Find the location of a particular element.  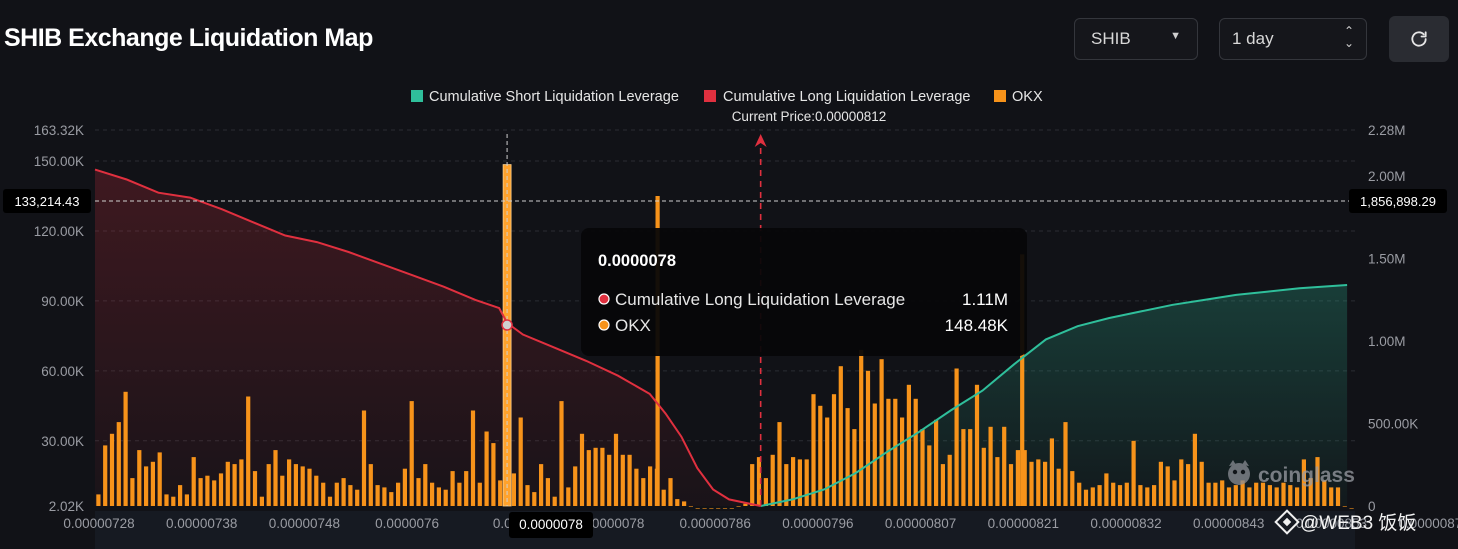

legend-long-swatch is located at coordinates (710, 96).